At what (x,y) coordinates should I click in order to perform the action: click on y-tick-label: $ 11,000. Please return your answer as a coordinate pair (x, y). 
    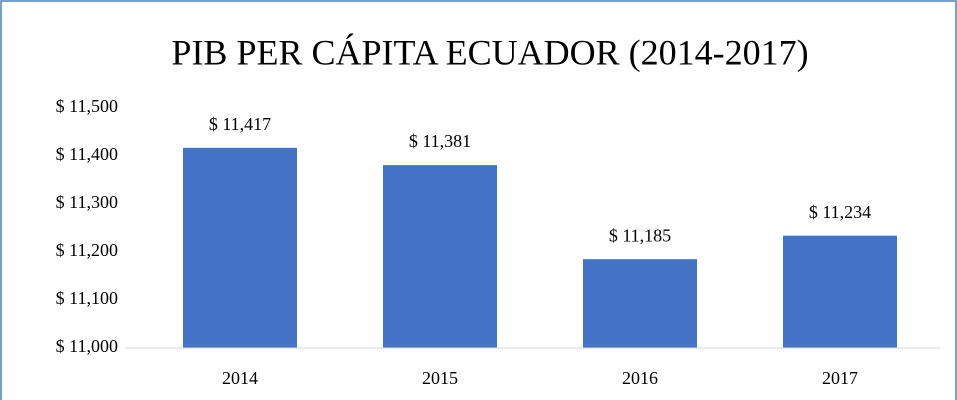
    Looking at the image, I should click on (87, 346).